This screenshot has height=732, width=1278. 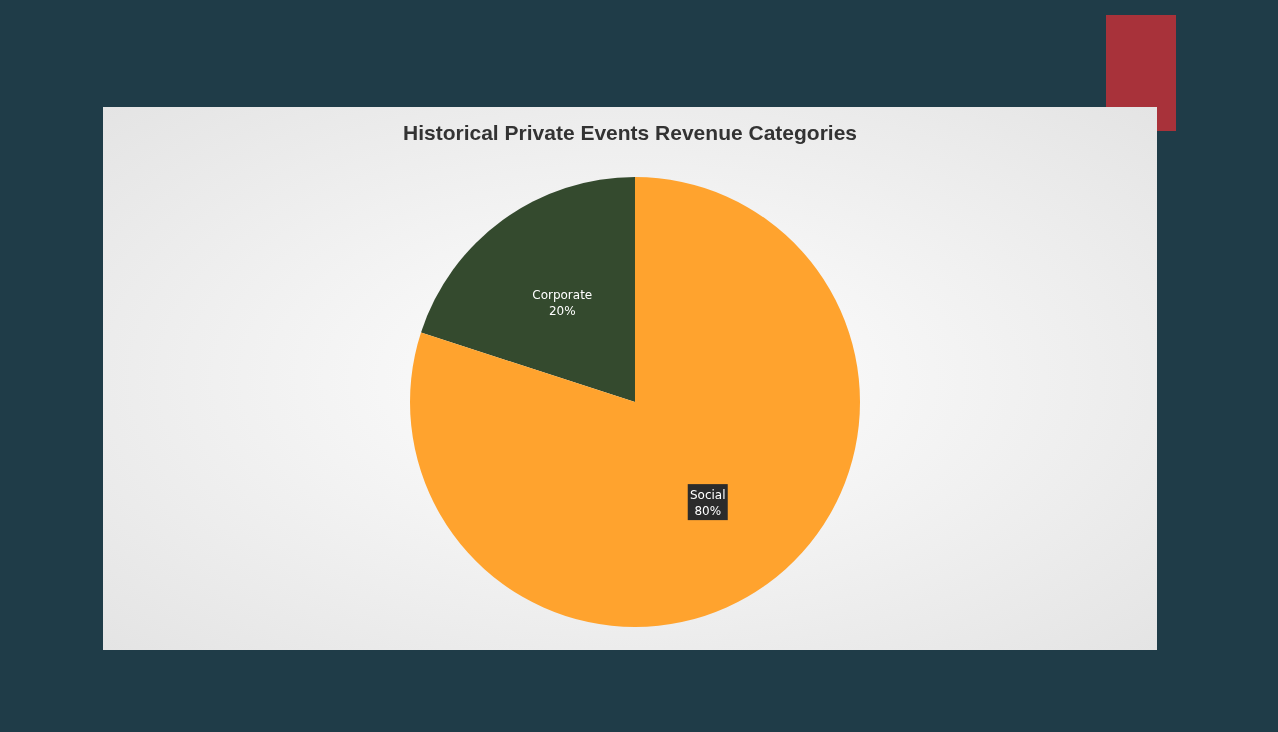 What do you see at coordinates (630, 133) in the screenshot?
I see `chart-title: Historical Private Events Revenue Categories` at bounding box center [630, 133].